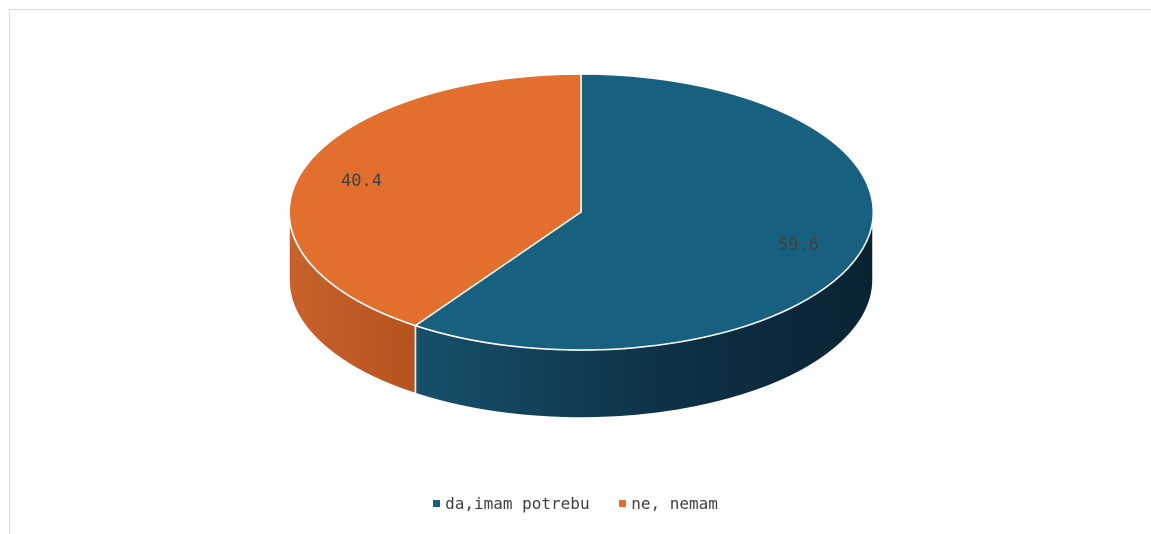 This screenshot has height=534, width=1151. Describe the element at coordinates (517, 503) in the screenshot. I see `legend-label-da: da,imam potrebu` at that location.